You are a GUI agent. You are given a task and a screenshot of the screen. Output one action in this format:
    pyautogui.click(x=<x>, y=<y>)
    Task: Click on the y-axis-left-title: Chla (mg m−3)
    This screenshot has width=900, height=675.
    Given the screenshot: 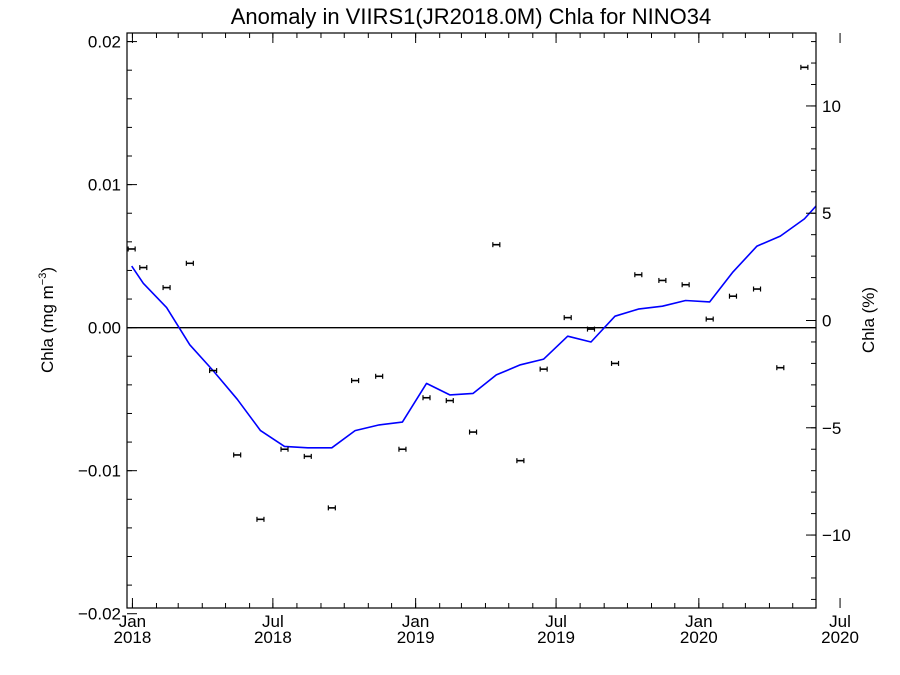 What is the action you would take?
    pyautogui.click(x=47, y=320)
    